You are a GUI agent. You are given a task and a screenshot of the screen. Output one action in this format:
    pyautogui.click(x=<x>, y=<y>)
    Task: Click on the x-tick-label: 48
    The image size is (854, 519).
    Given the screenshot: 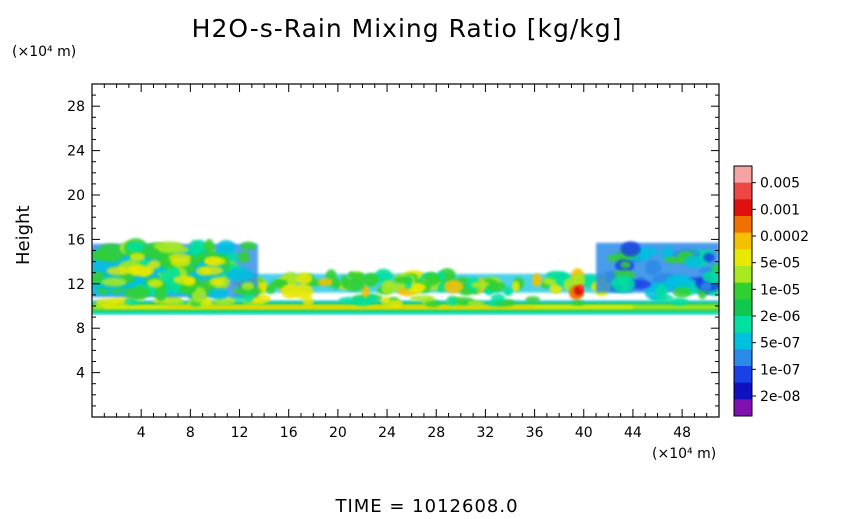 What is the action you would take?
    pyautogui.click(x=682, y=433)
    